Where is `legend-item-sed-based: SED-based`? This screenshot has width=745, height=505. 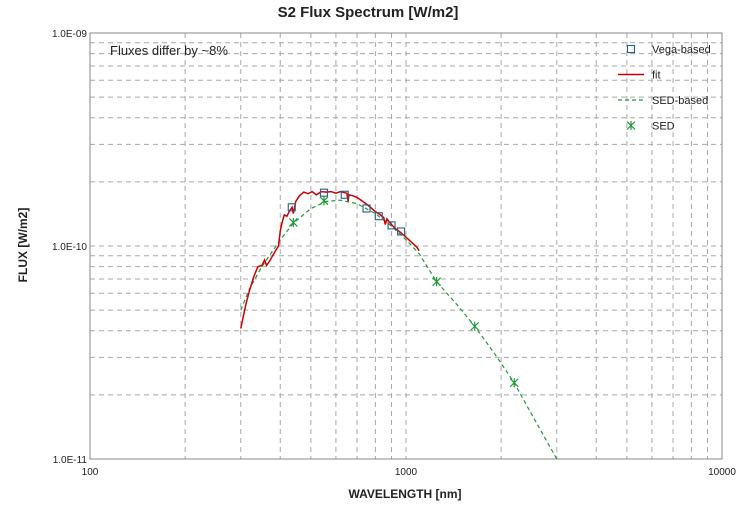
legend-item-sed-based: SED-based is located at coordinates (663, 101).